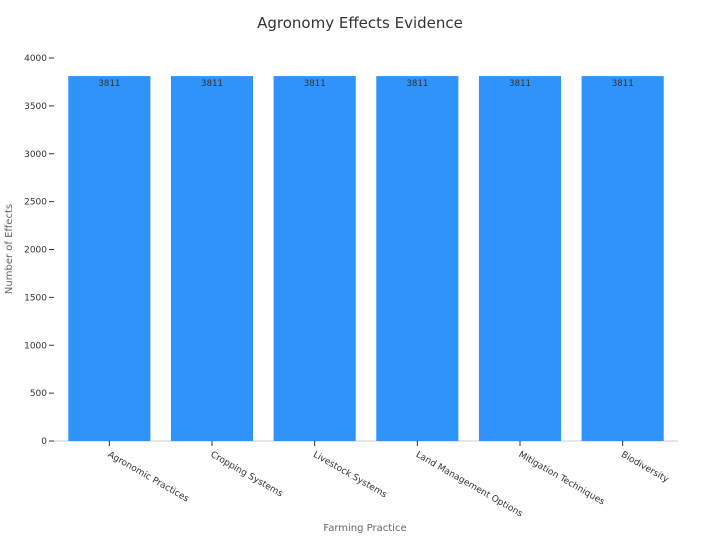 This screenshot has height=540, width=720. What do you see at coordinates (35, 59) in the screenshot?
I see `y-tick-label: 4000` at bounding box center [35, 59].